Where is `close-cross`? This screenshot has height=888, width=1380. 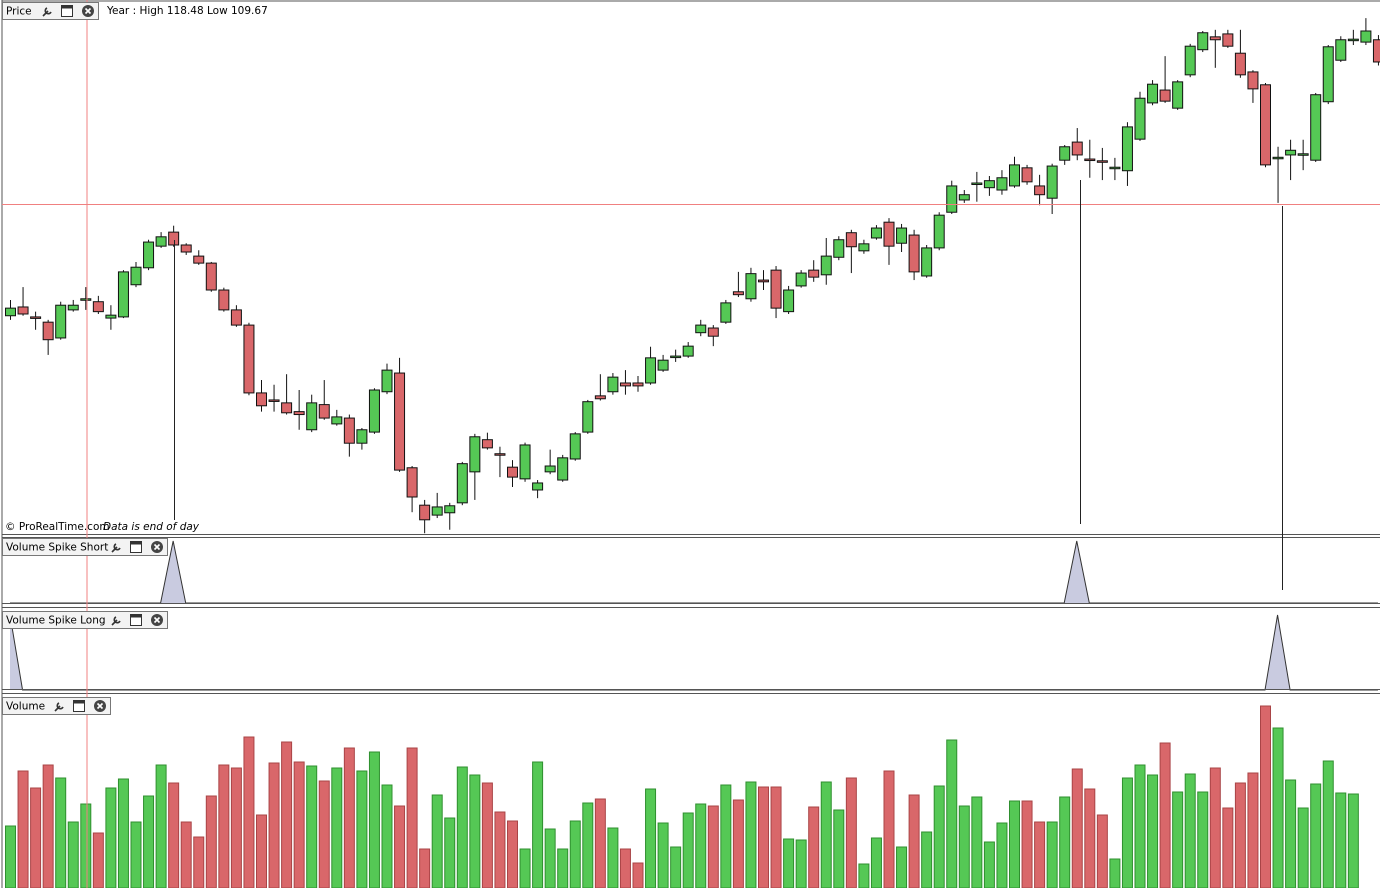
close-cross is located at coordinates (157, 547).